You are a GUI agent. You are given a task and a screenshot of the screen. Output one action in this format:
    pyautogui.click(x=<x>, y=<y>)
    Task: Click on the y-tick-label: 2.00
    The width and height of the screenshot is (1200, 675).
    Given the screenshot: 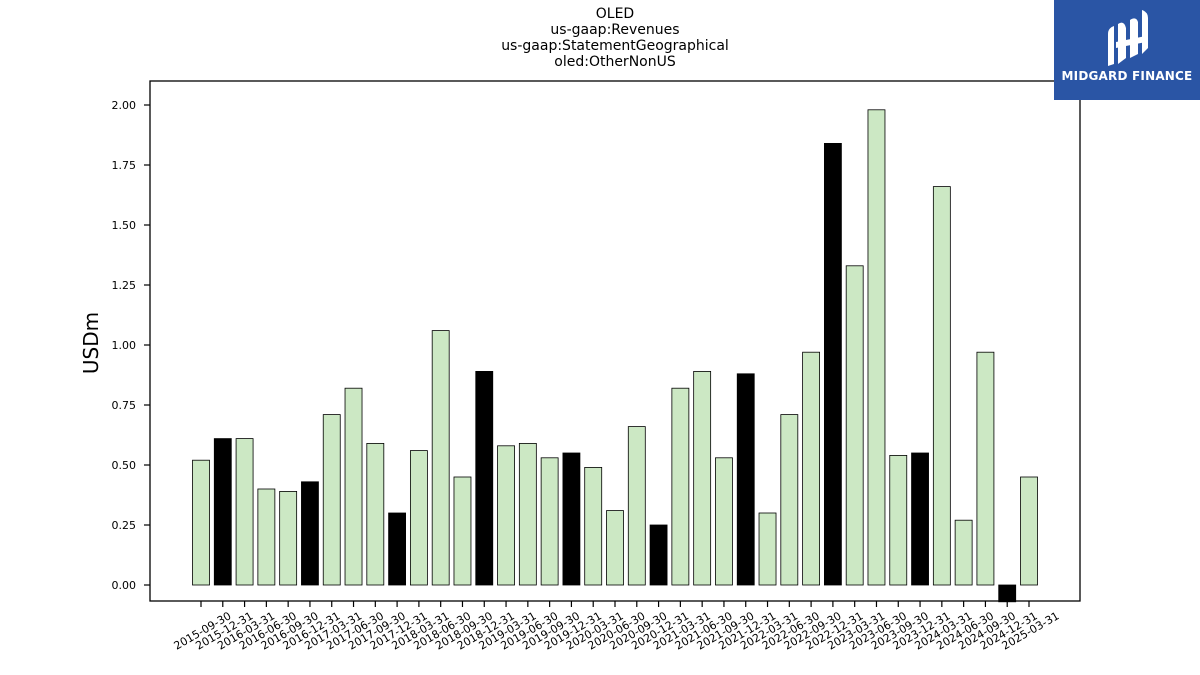 What is the action you would take?
    pyautogui.click(x=124, y=105)
    